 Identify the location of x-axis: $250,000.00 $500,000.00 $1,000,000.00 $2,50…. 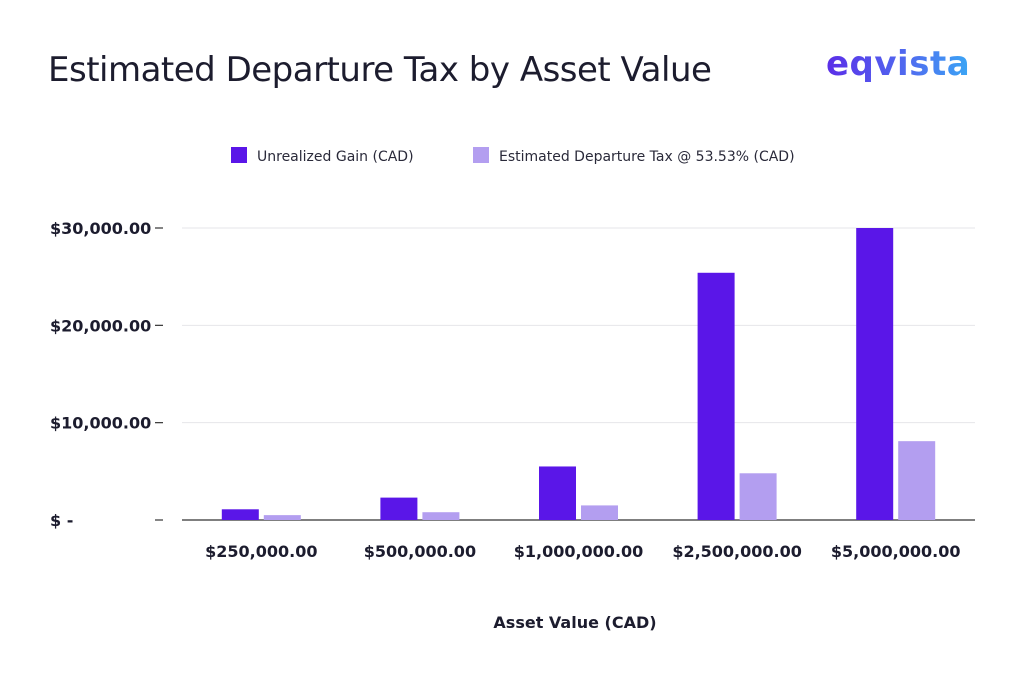
(582, 551).